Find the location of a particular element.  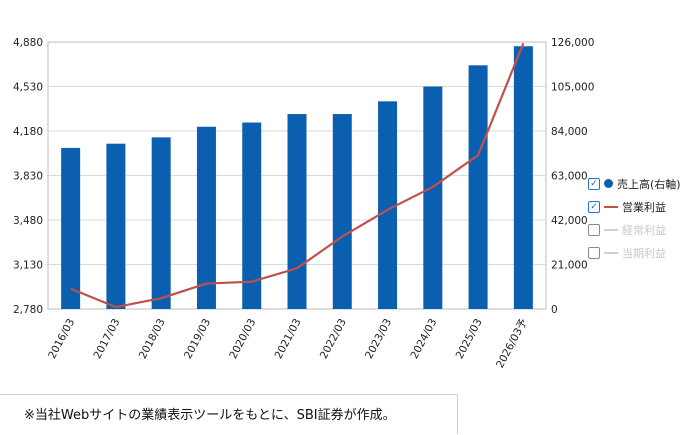

left-tick-label: 4,180 is located at coordinates (28, 132).